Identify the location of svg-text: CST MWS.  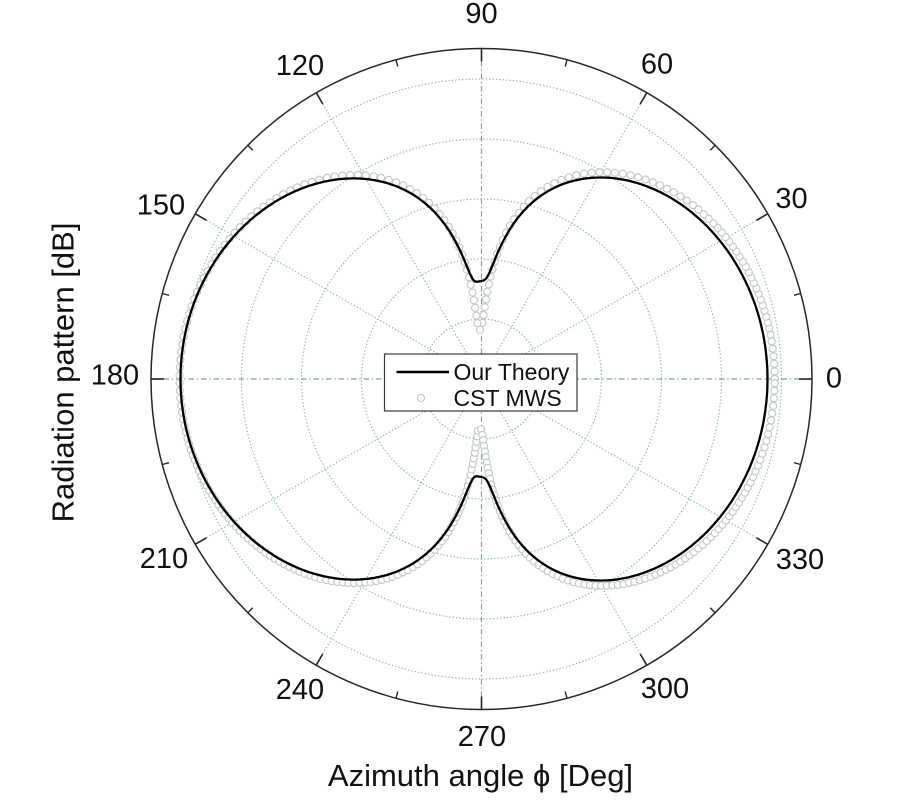
(508, 398).